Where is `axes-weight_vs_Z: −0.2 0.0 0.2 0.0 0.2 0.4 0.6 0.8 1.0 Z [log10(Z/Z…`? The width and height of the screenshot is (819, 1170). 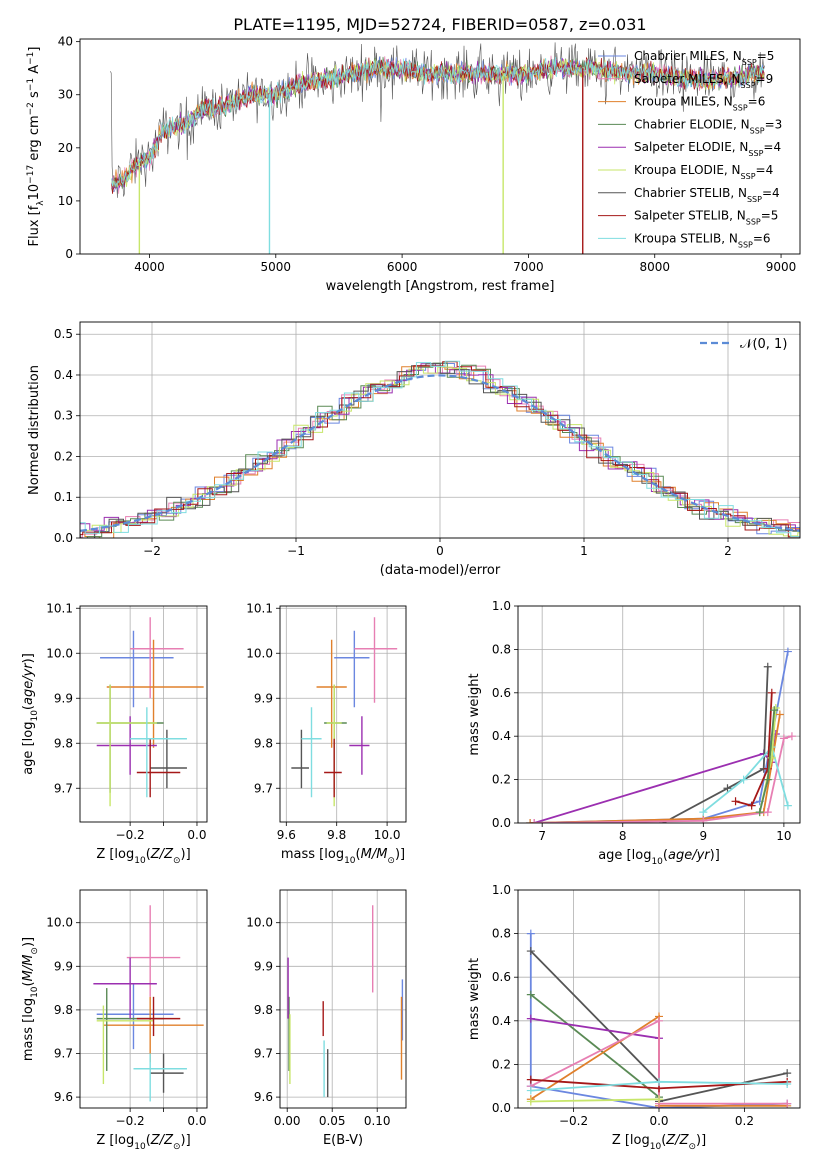
axes-weight_vs_Z: −0.2 0.0 0.2 0.0 0.2 0.4 0.6 0.8 1.0 Z [log10(Z/Z… is located at coordinates (634, 1017).